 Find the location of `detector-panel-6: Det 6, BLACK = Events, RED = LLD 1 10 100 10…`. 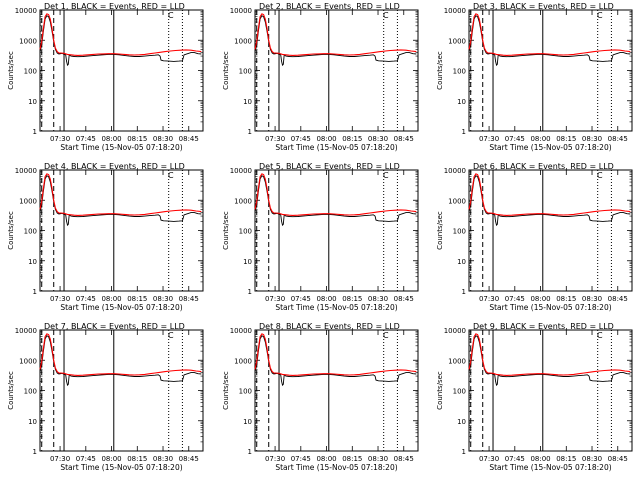

detector-panel-6: Det 6, BLACK = Events, RED = LLD 1 10 100 10… is located at coordinates (534, 237).